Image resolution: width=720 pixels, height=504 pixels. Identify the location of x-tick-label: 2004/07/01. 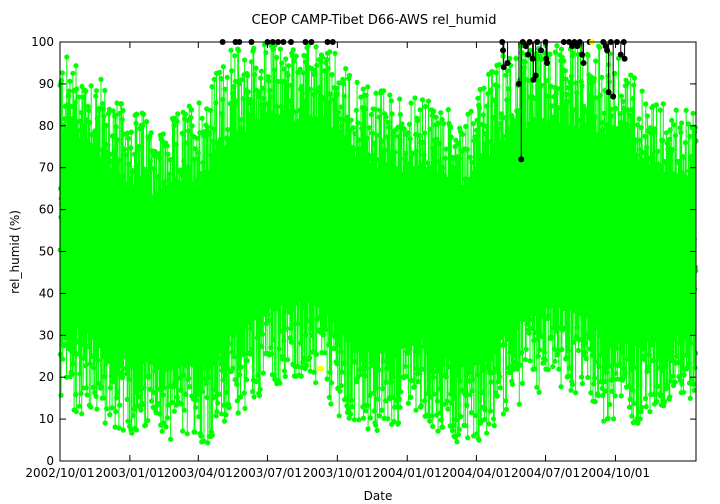
(545, 473).